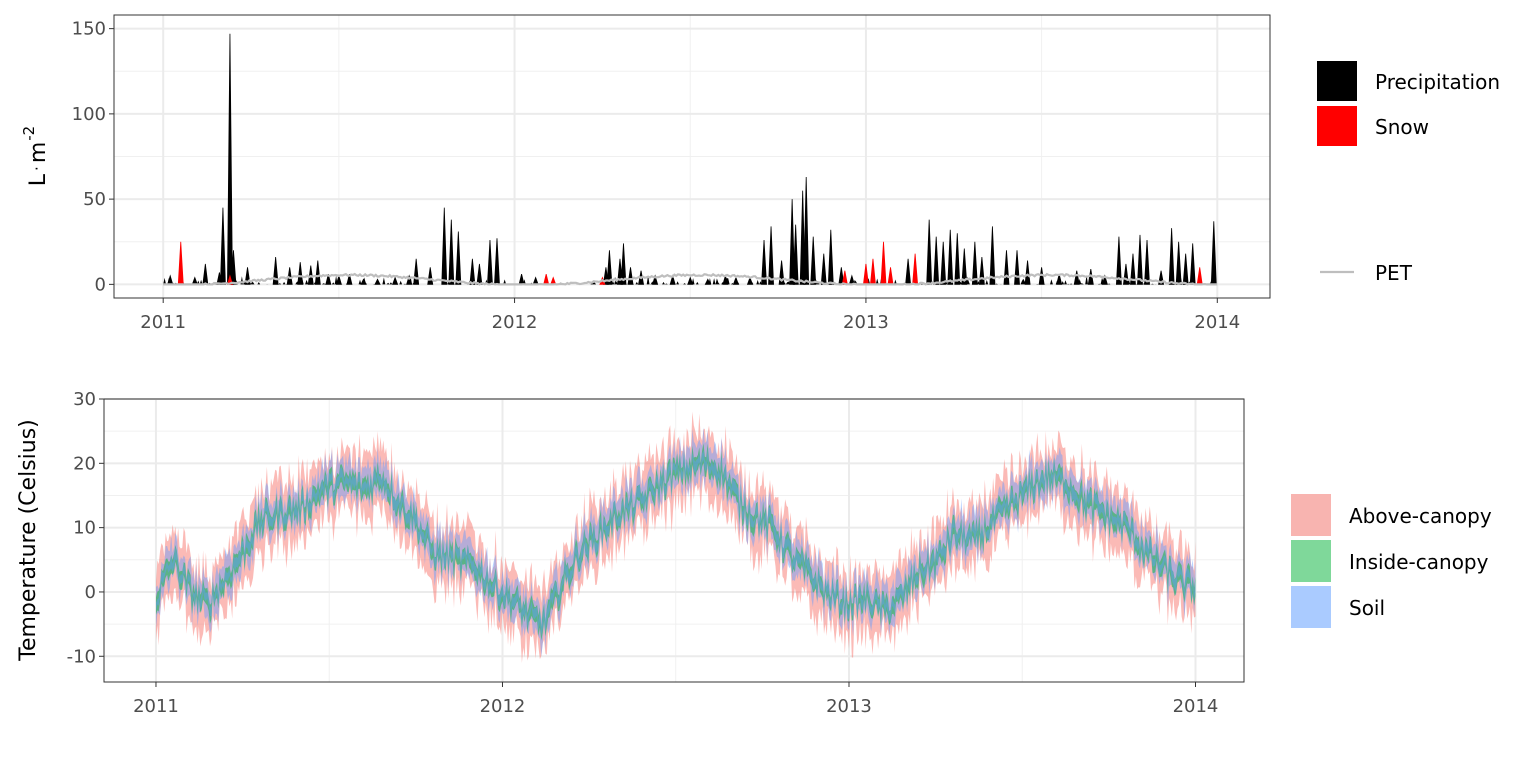 This screenshot has width=1536, height=768. I want to click on legend-key-soil, so click(1311, 607).